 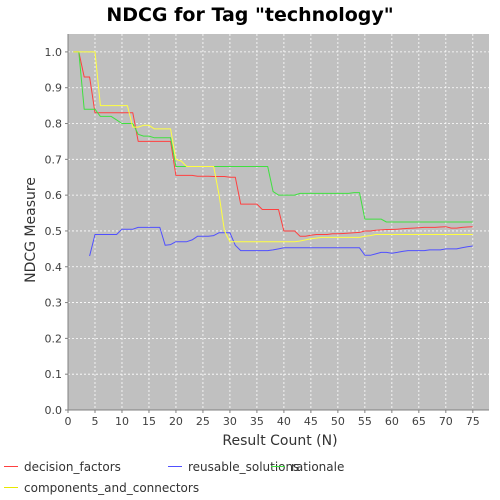 What do you see at coordinates (122, 421) in the screenshot?
I see `x-tick-label: 10` at bounding box center [122, 421].